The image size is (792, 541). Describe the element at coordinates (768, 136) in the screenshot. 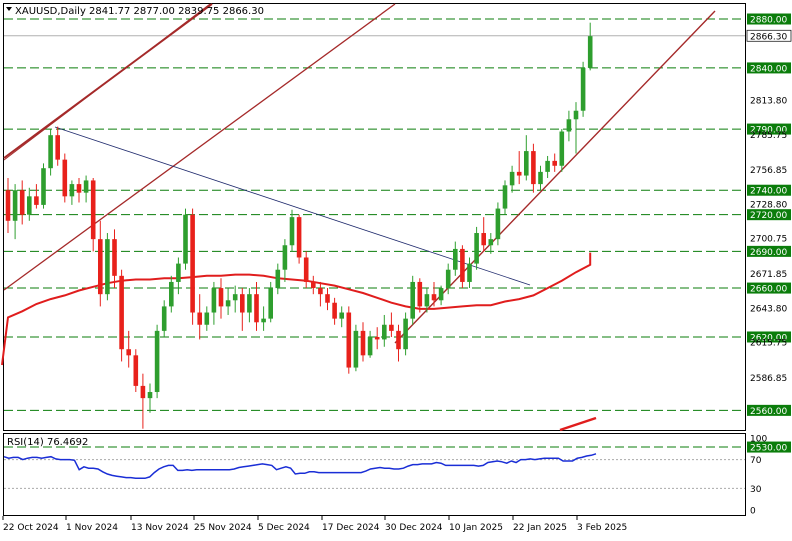

I see `price-label-5: 2785.75` at that location.